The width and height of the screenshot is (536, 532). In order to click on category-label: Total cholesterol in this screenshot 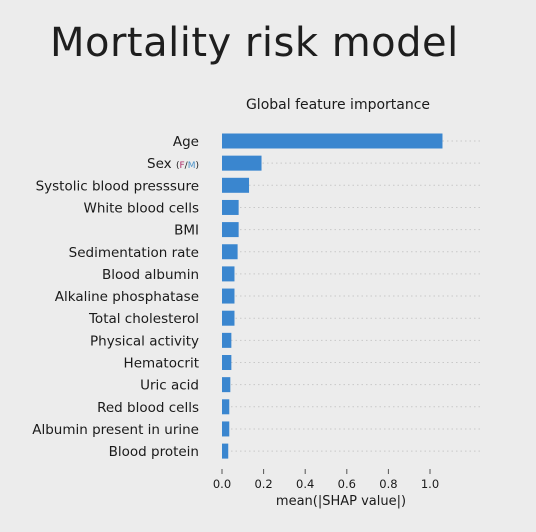, I will do `click(143, 319)`.